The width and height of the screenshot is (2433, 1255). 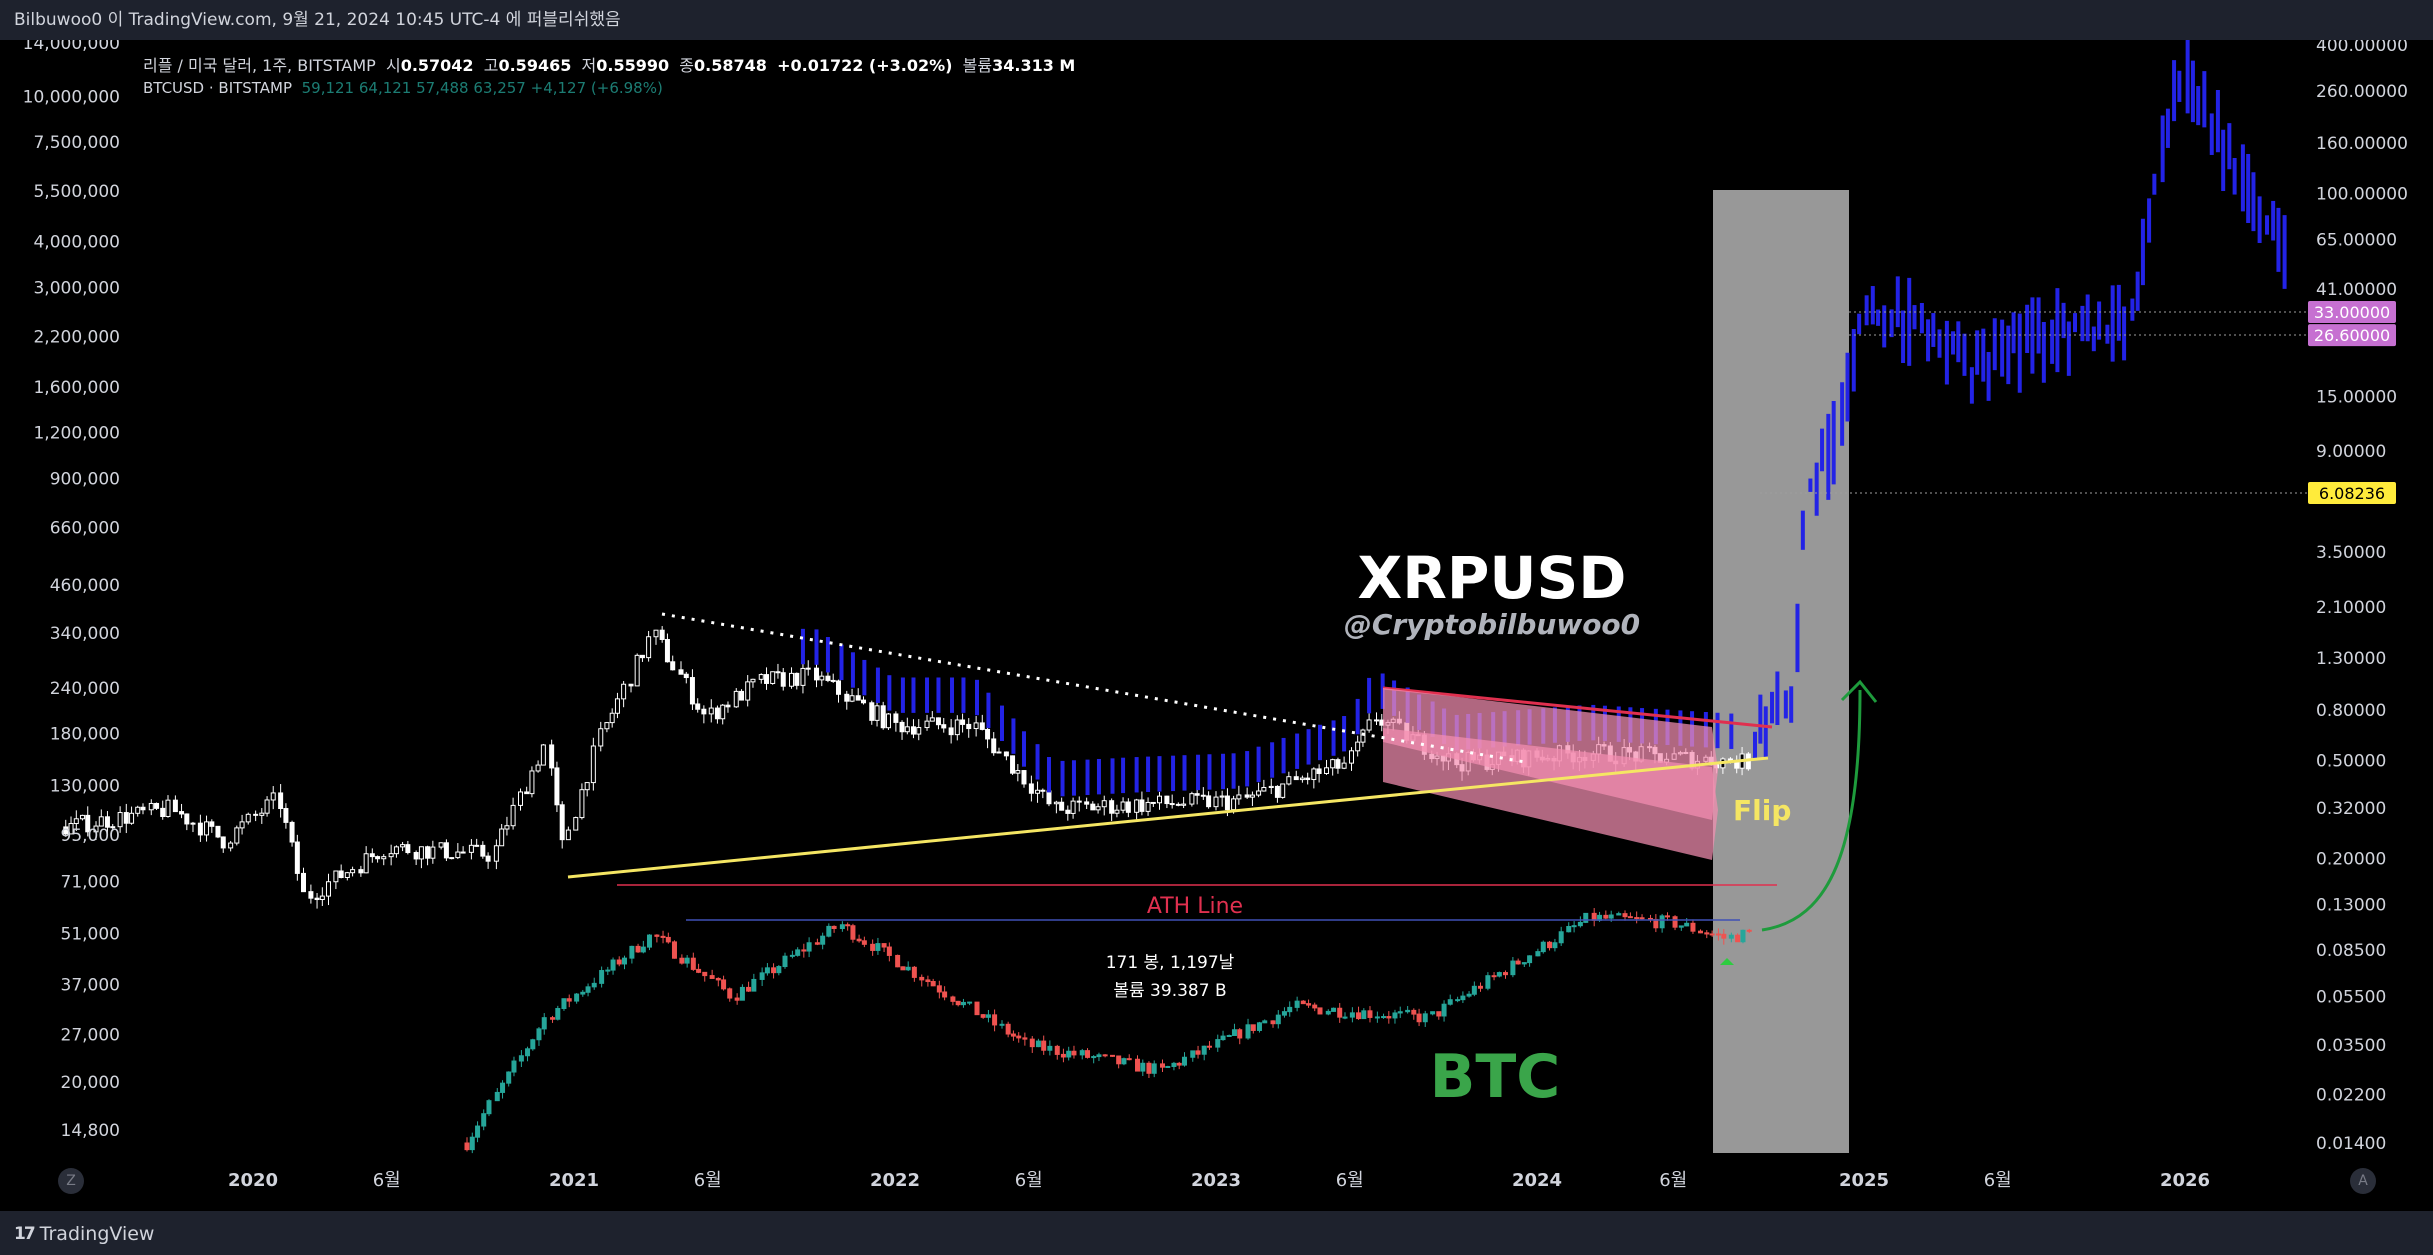 What do you see at coordinates (2362, 48) in the screenshot?
I see `right-axis-tick: 400.00000` at bounding box center [2362, 48].